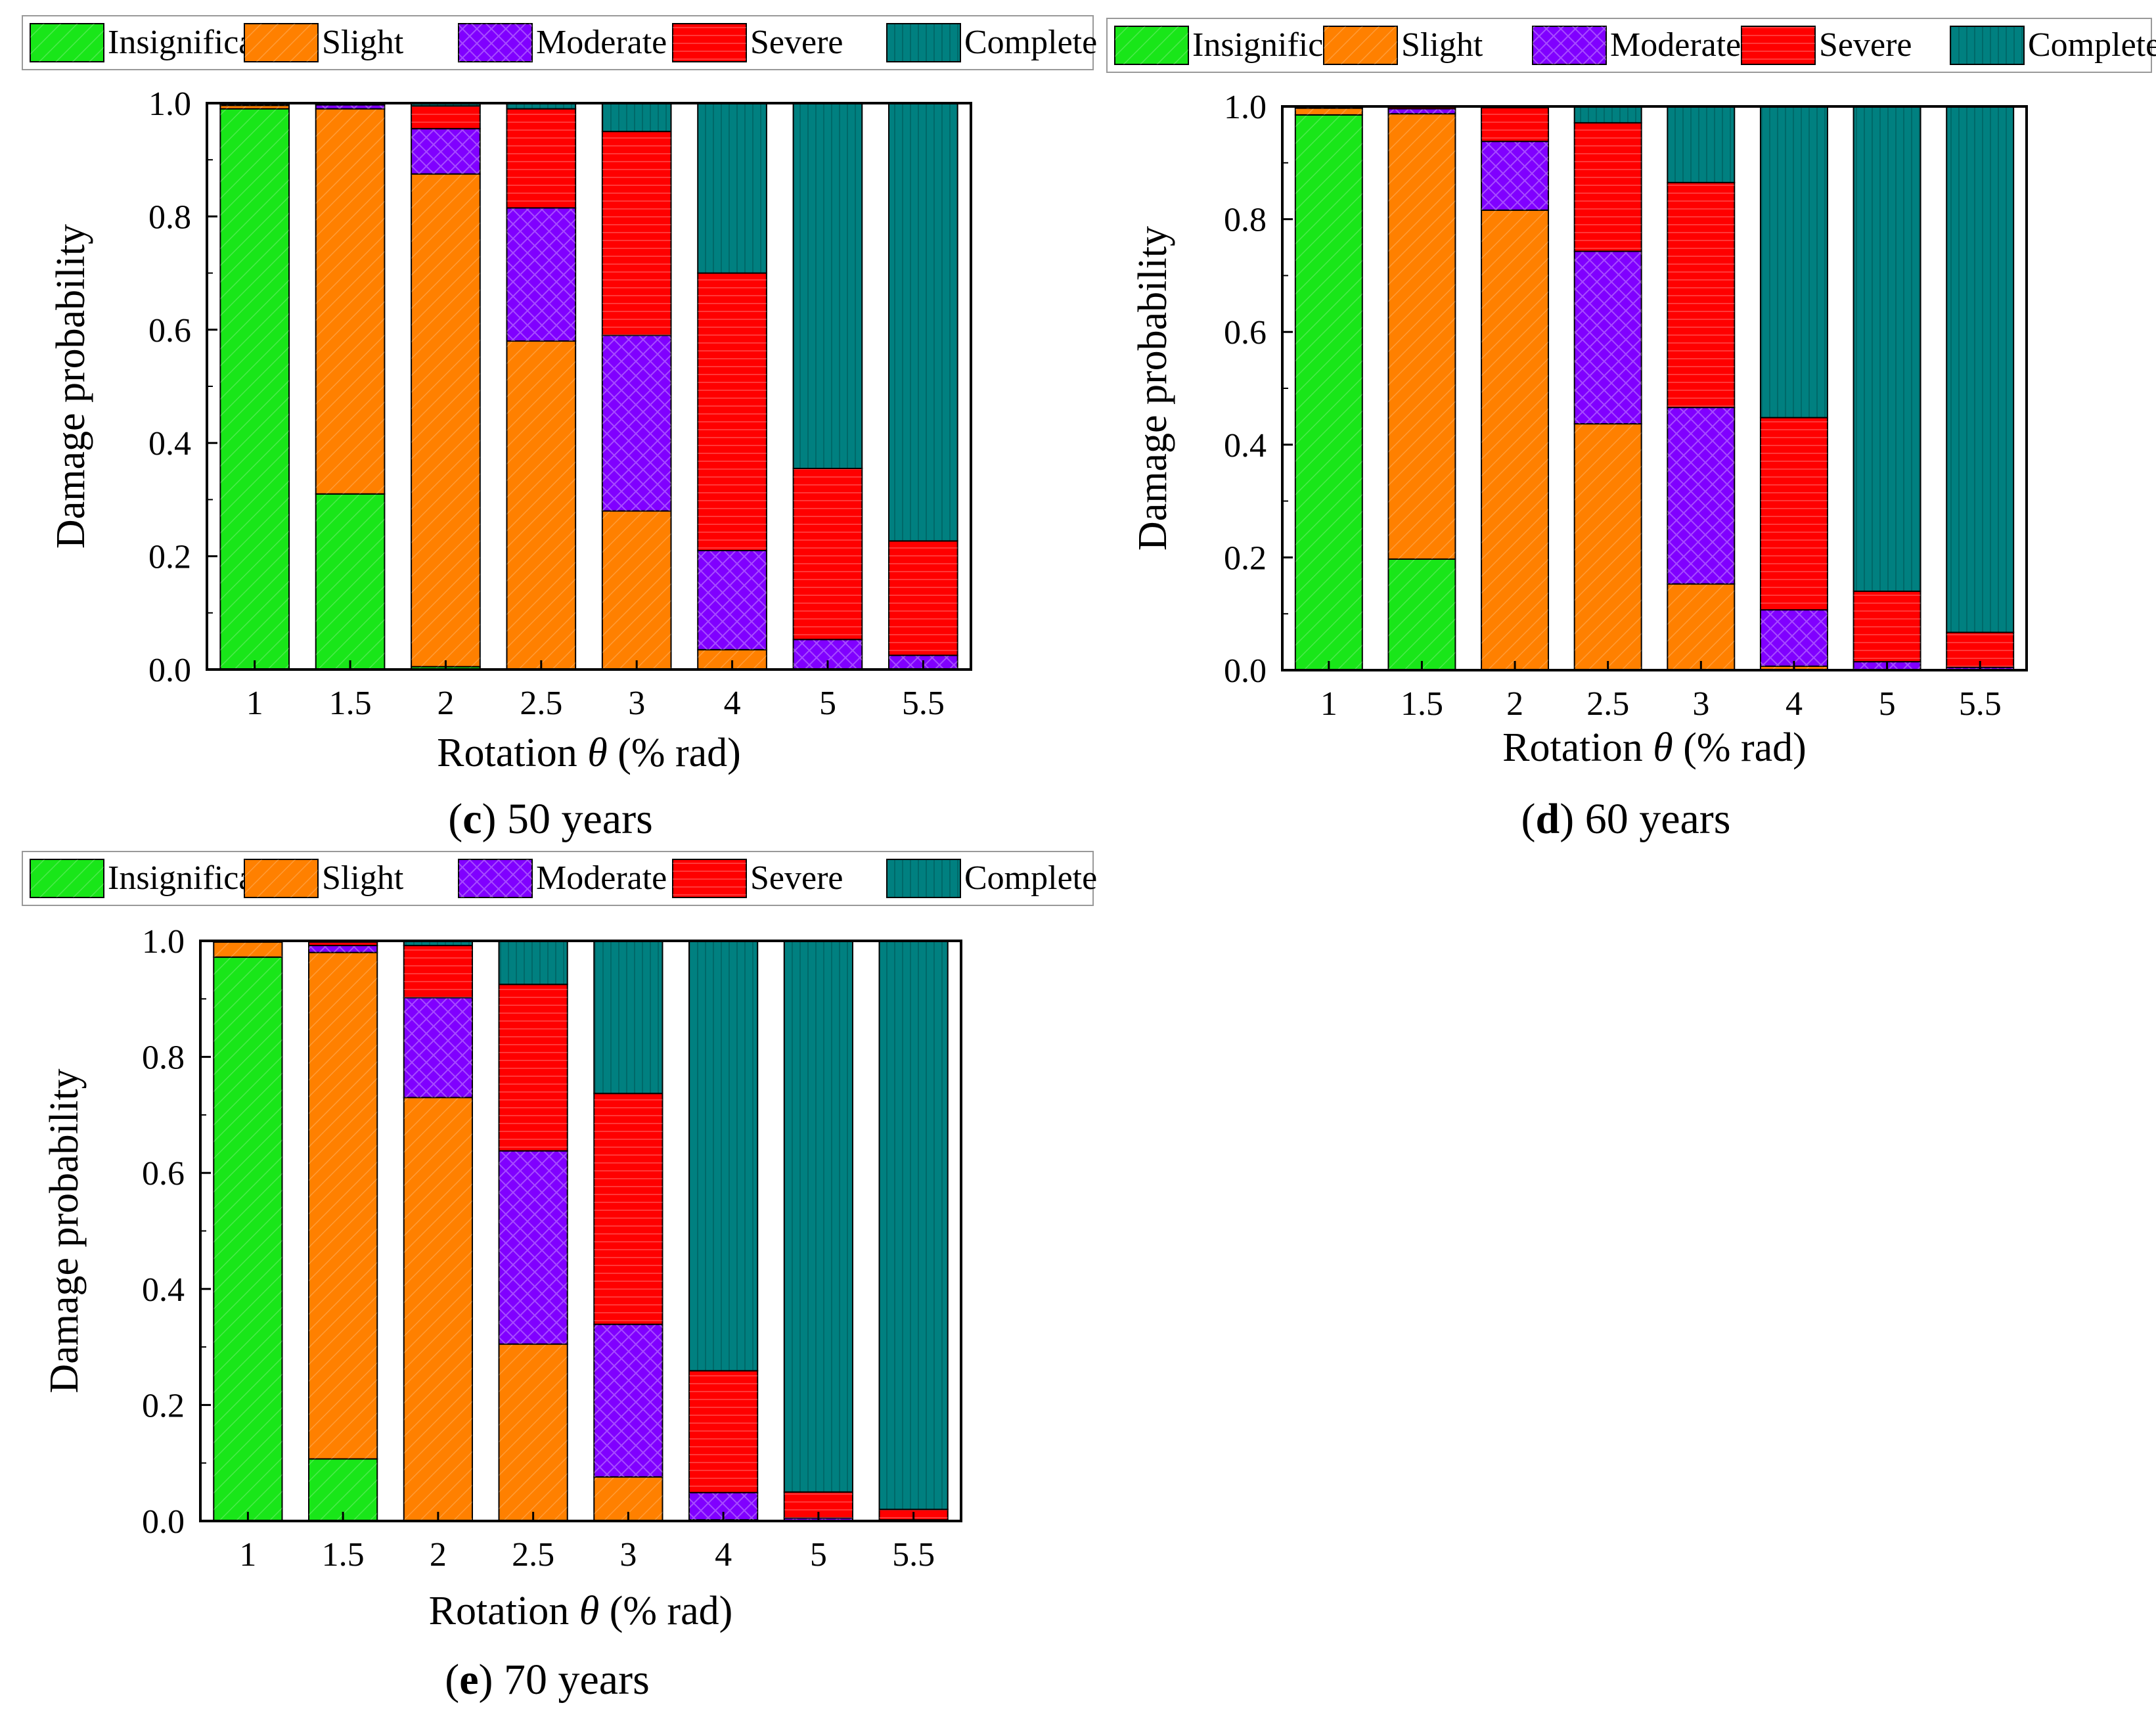  What do you see at coordinates (363, 878) in the screenshot?
I see `legend-label-slight: Slight` at bounding box center [363, 878].